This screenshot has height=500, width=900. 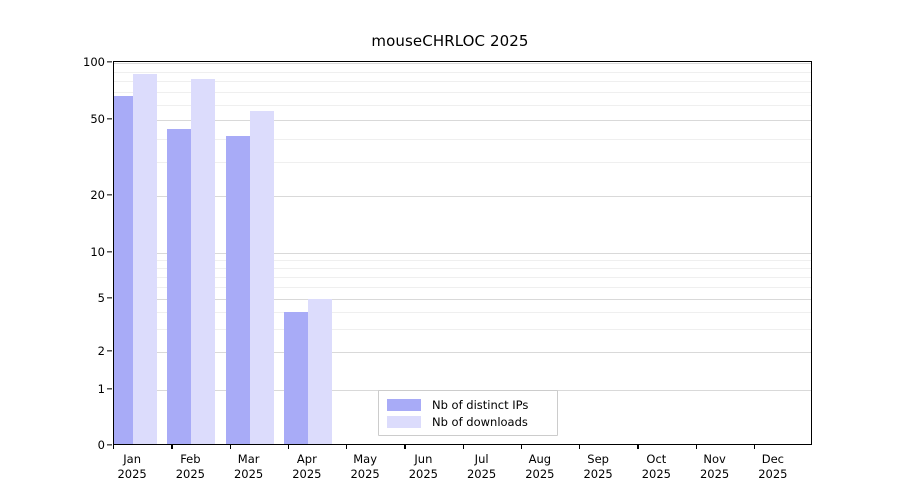 I want to click on bar-mar-downloads, so click(x=261, y=277).